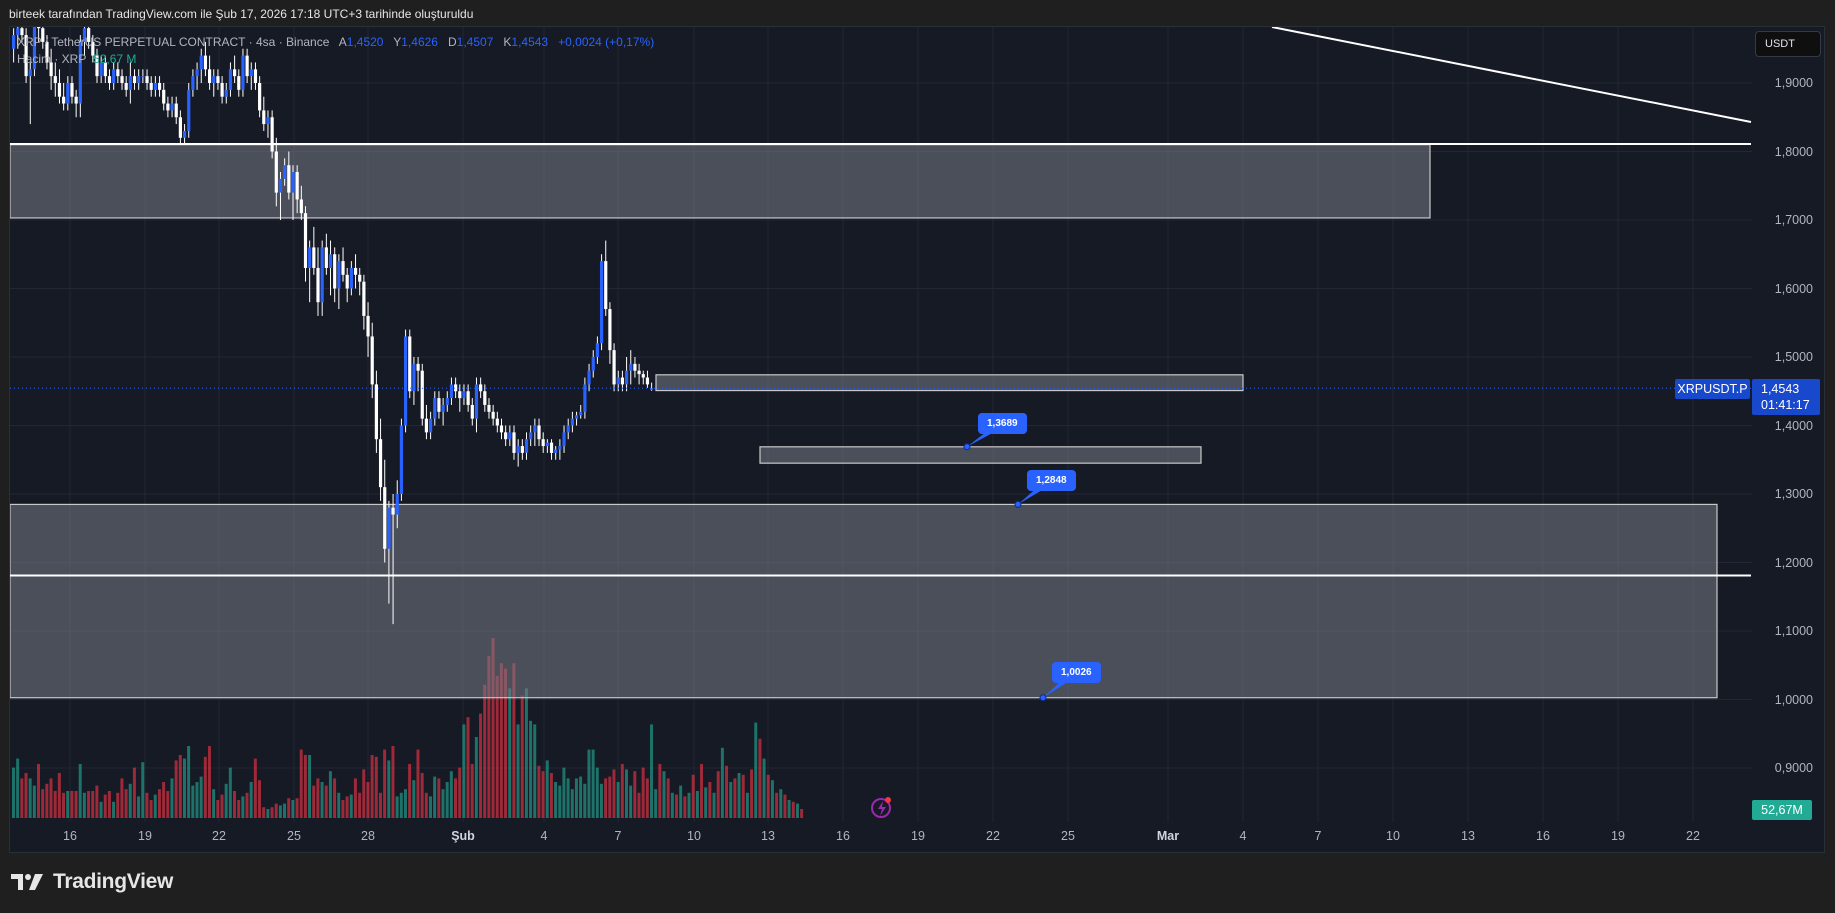 This screenshot has width=1835, height=913. Describe the element at coordinates (1782, 810) in the screenshot. I see `volume-tag: 52,67M` at that location.